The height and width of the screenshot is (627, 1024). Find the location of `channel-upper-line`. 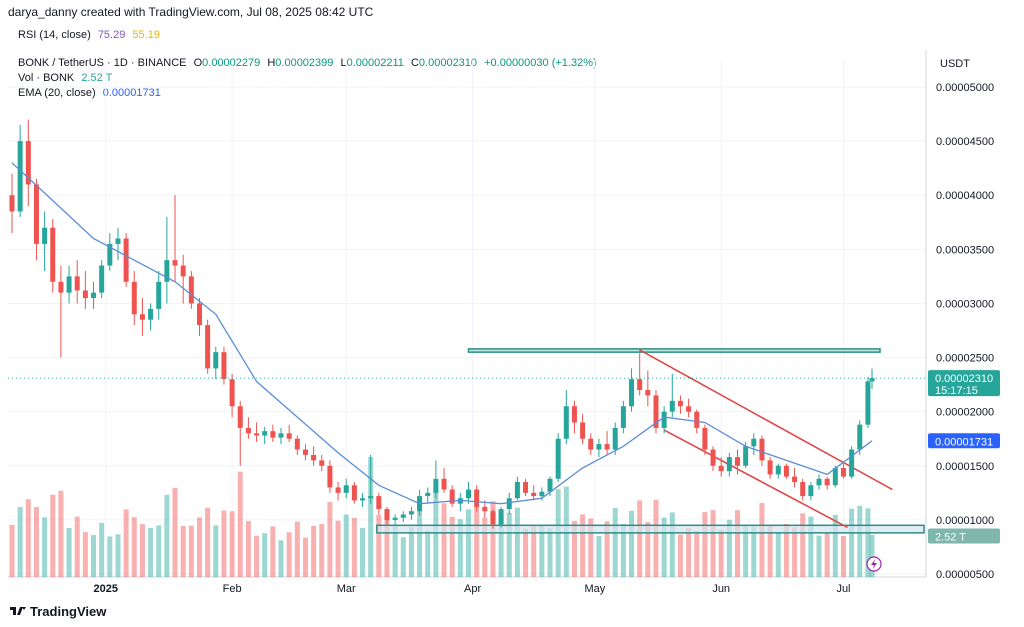

channel-upper-line is located at coordinates (766, 420).